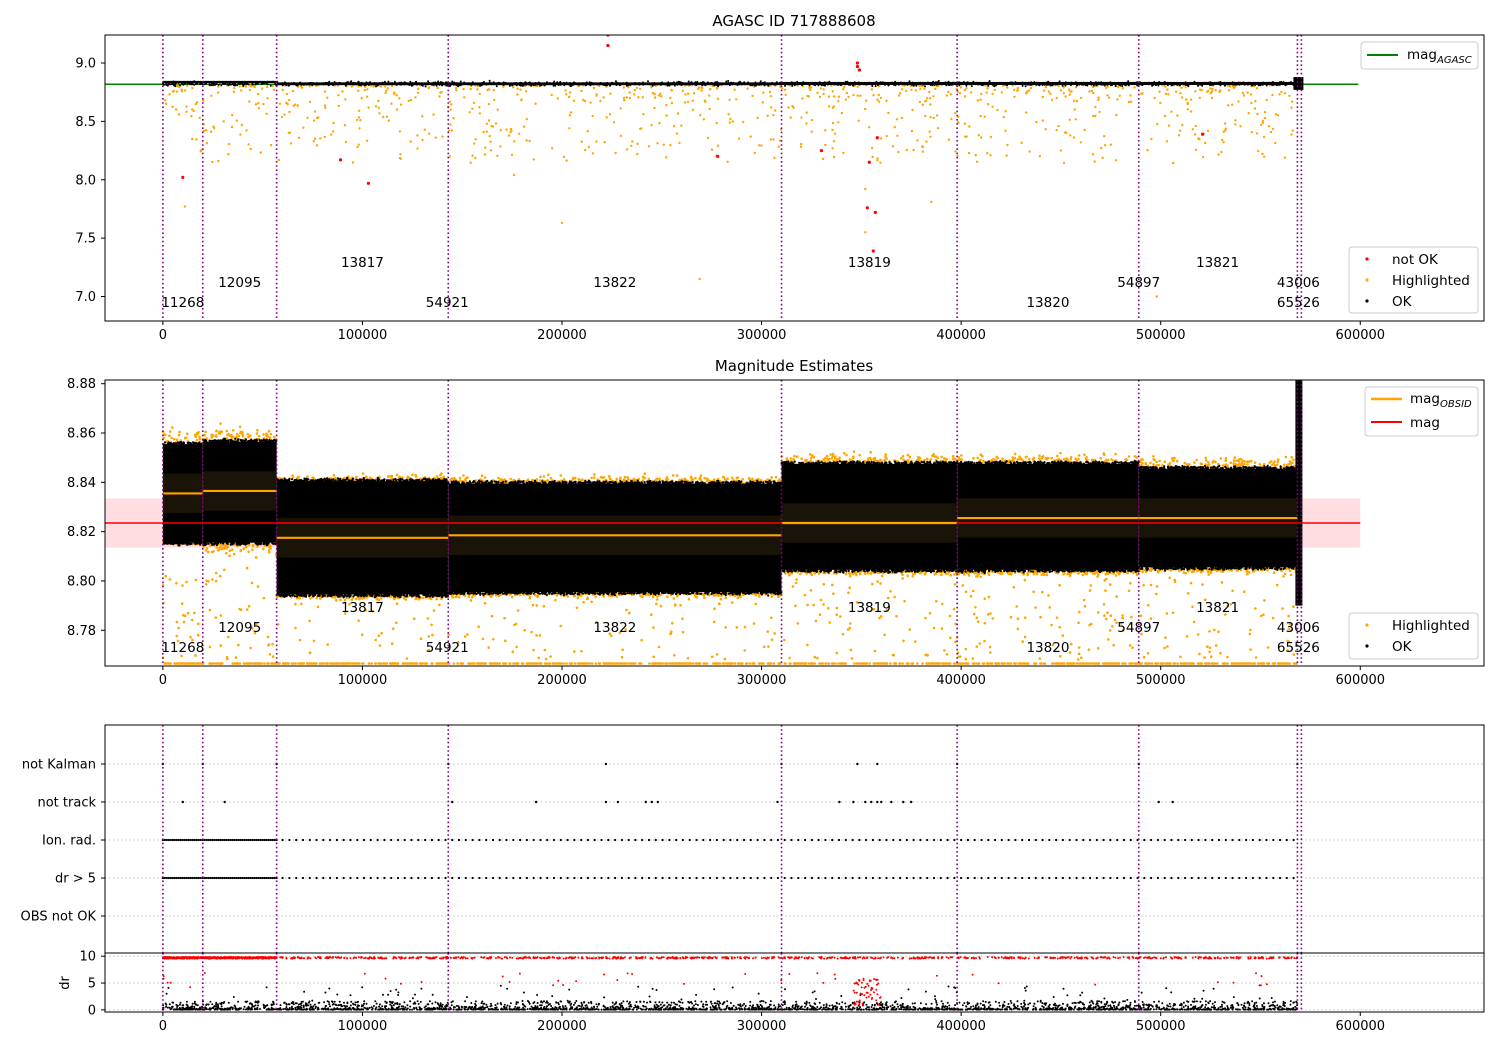 The image size is (1500, 1050). I want to click on magnitude-legend-bottom-box, so click(1413, 636).